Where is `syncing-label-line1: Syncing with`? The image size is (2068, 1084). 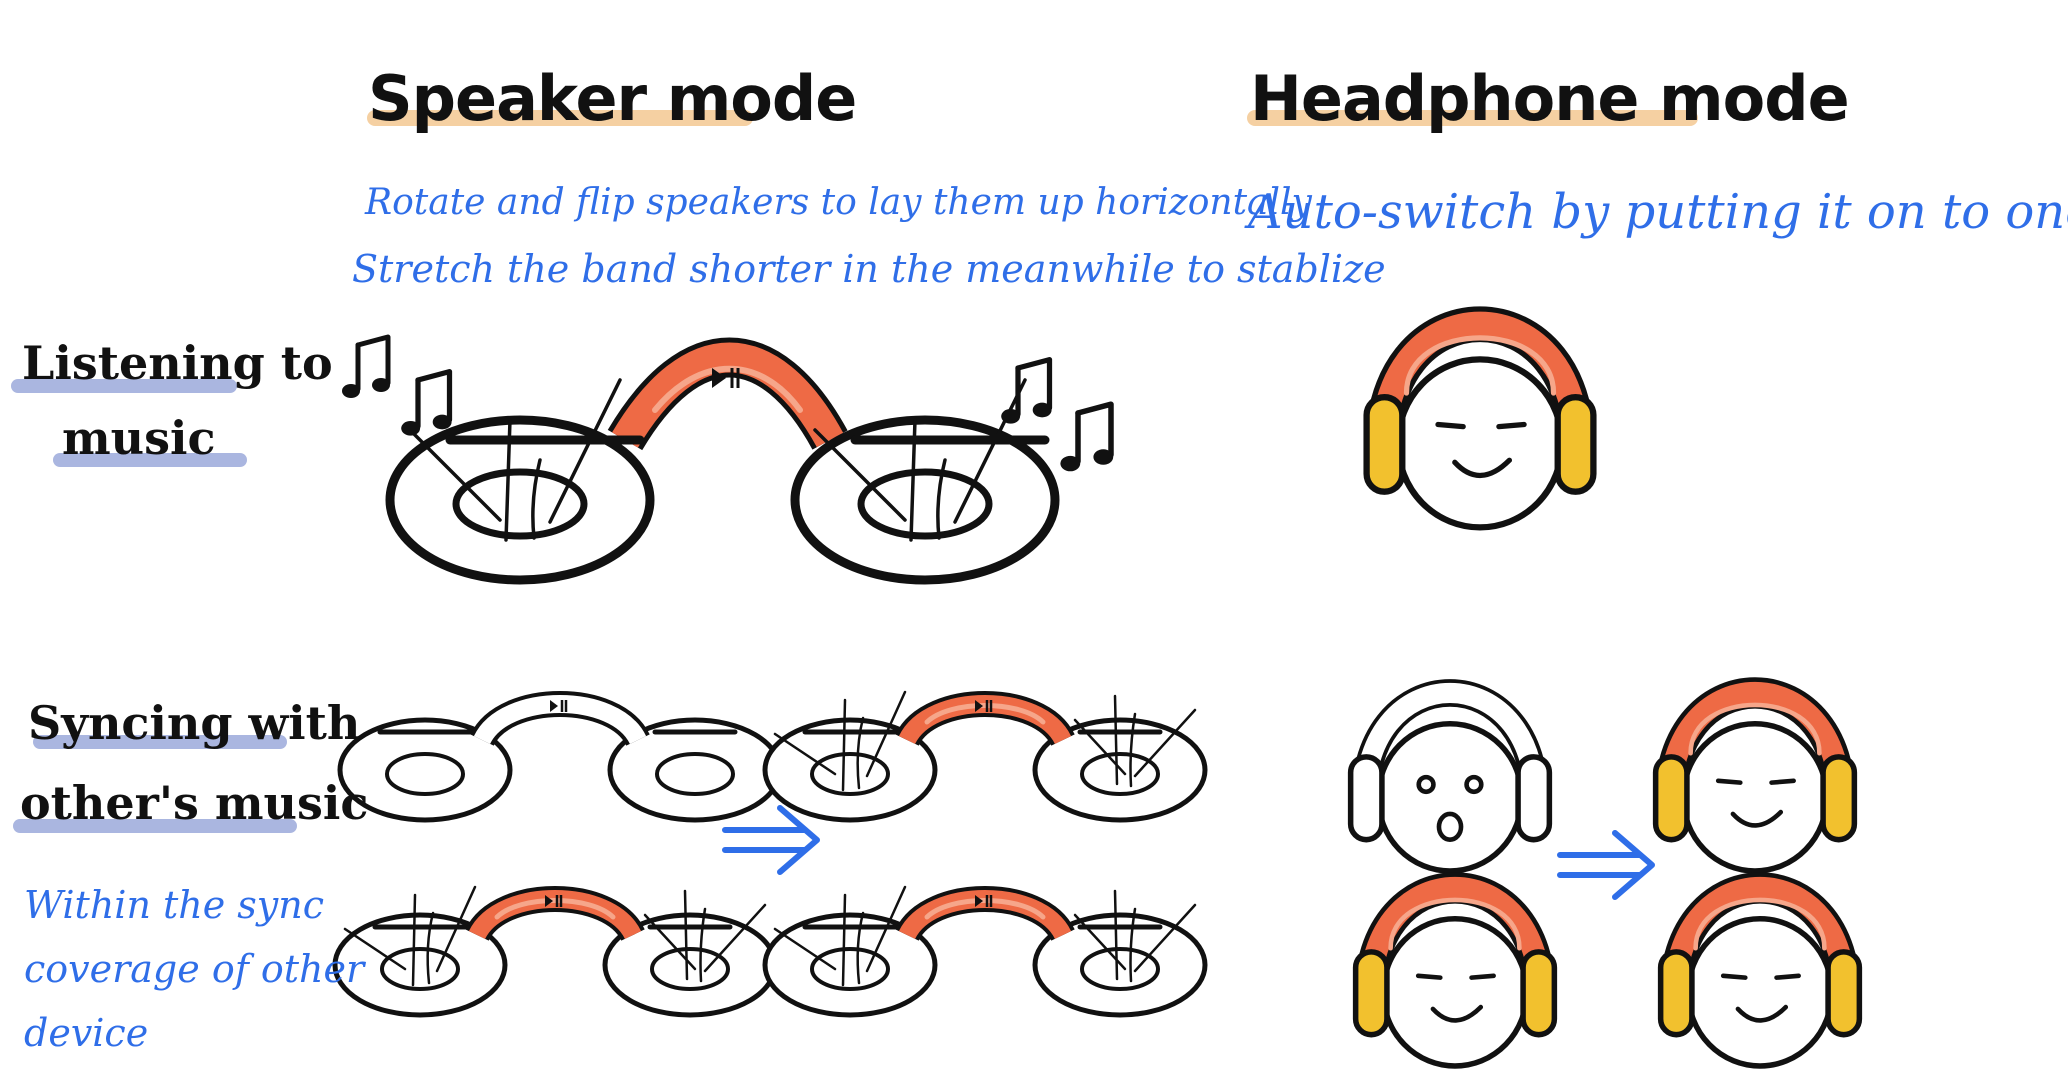
syncing-label-line1: Syncing with is located at coordinates (194, 723).